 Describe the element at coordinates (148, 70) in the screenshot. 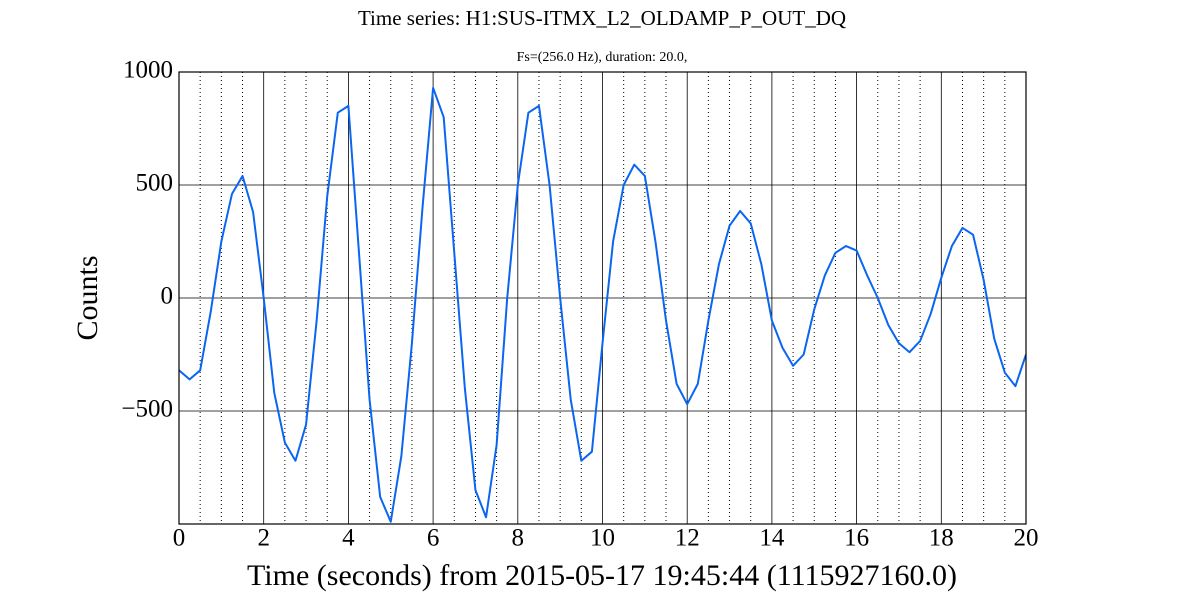

I see `y-tick-label: 1000` at that location.